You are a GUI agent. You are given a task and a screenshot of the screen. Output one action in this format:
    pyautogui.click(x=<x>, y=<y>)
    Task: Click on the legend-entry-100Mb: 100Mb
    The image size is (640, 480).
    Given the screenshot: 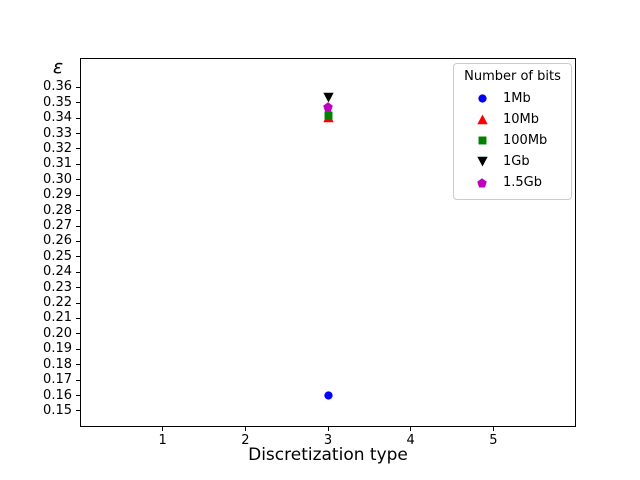 What is the action you would take?
    pyautogui.click(x=512, y=140)
    